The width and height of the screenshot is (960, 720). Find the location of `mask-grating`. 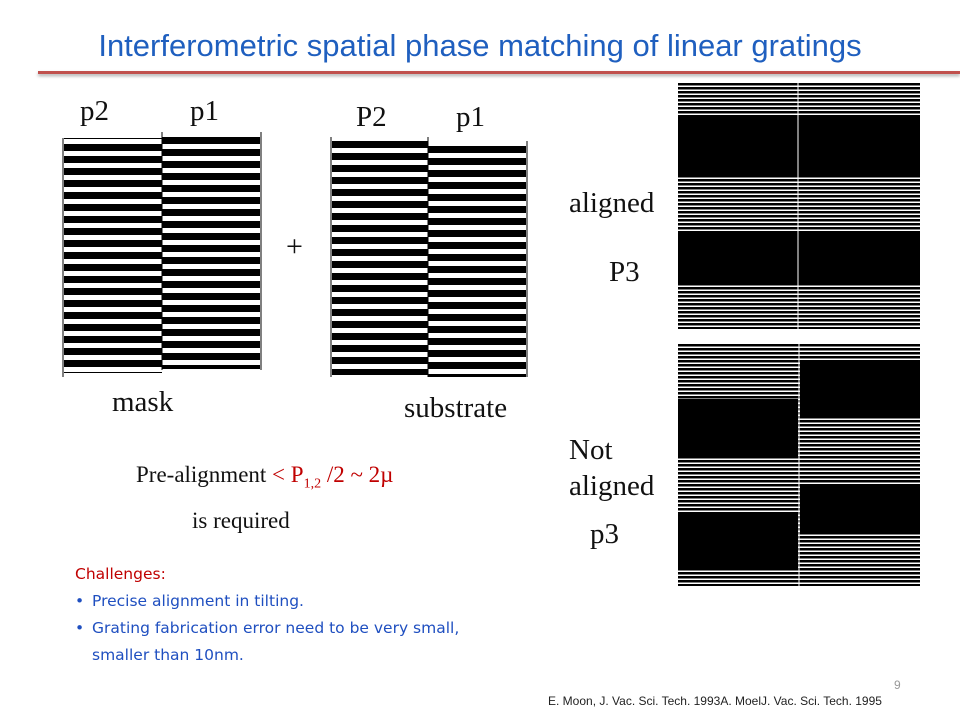

mask-grating is located at coordinates (162, 254).